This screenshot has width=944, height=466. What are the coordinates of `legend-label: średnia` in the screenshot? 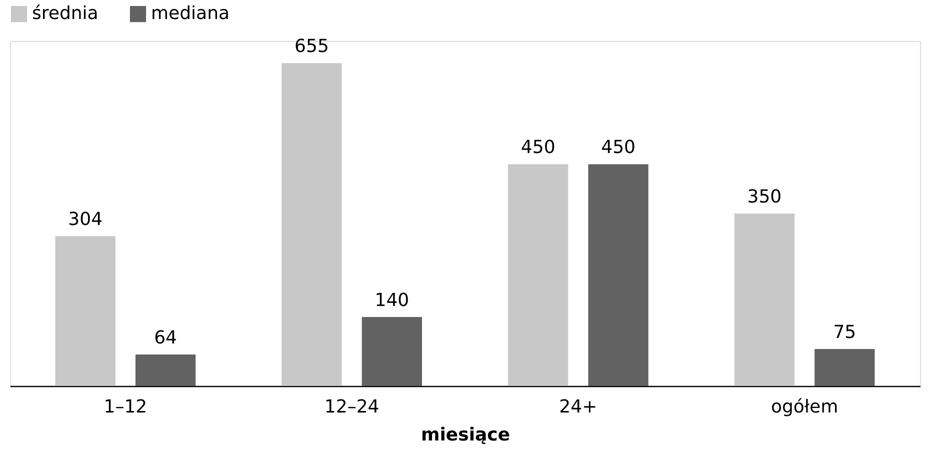 It's located at (65, 13).